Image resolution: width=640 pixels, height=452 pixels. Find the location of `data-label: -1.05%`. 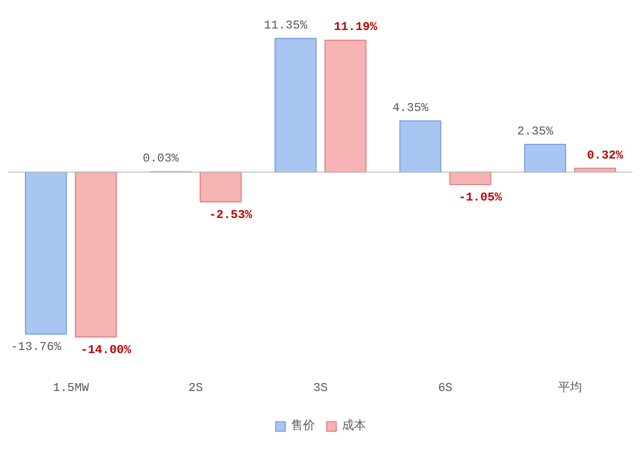

data-label: -1.05% is located at coordinates (480, 197).